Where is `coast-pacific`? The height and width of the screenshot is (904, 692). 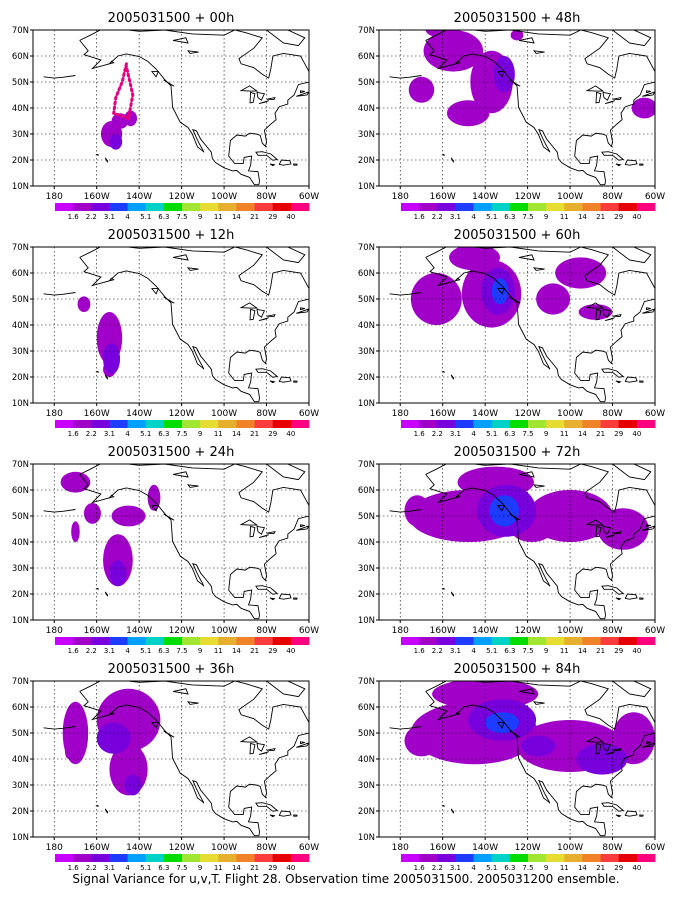
coast-pacific is located at coordinates (169, 113).